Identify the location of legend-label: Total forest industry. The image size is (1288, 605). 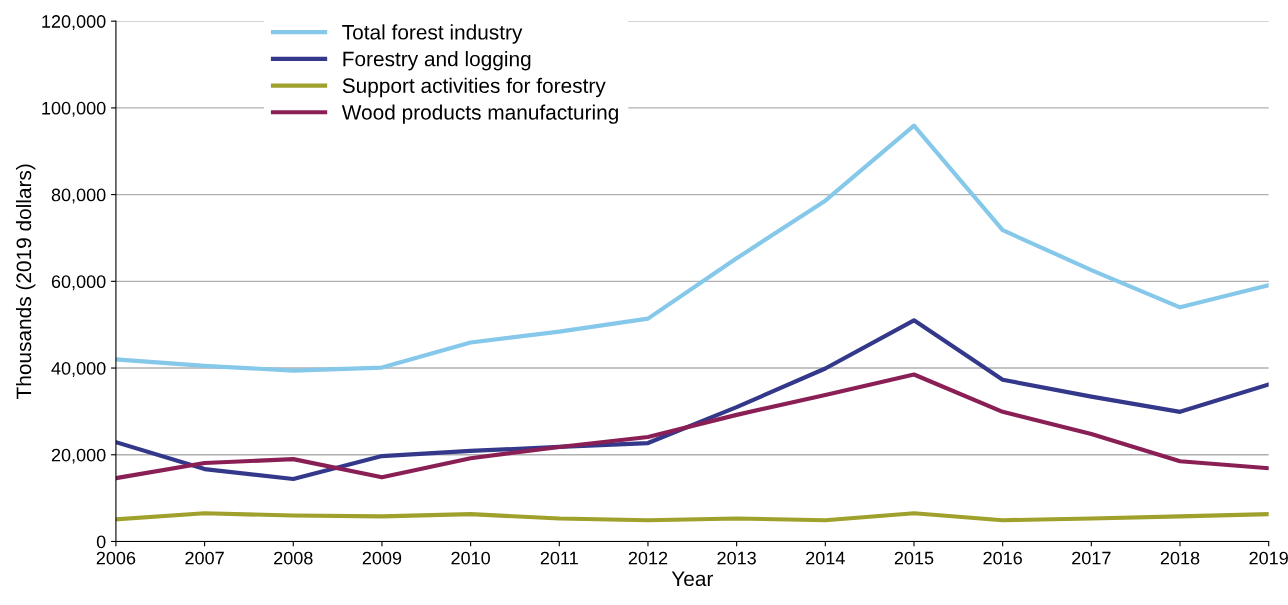
(432, 34).